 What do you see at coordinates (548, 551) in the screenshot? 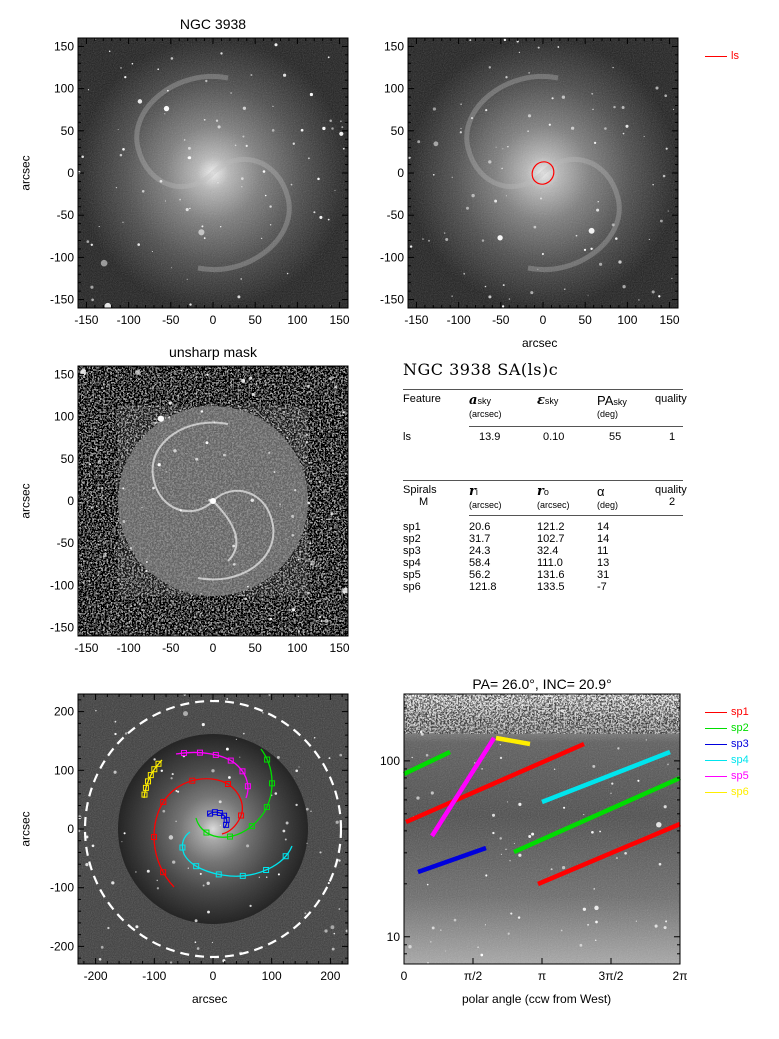
I see `spiral-cell-ro: 32.4` at bounding box center [548, 551].